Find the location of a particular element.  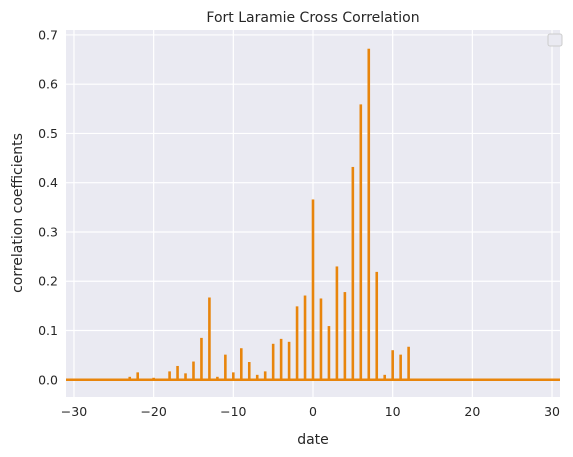

y-tick-label: 0.6 is located at coordinates (48, 84).